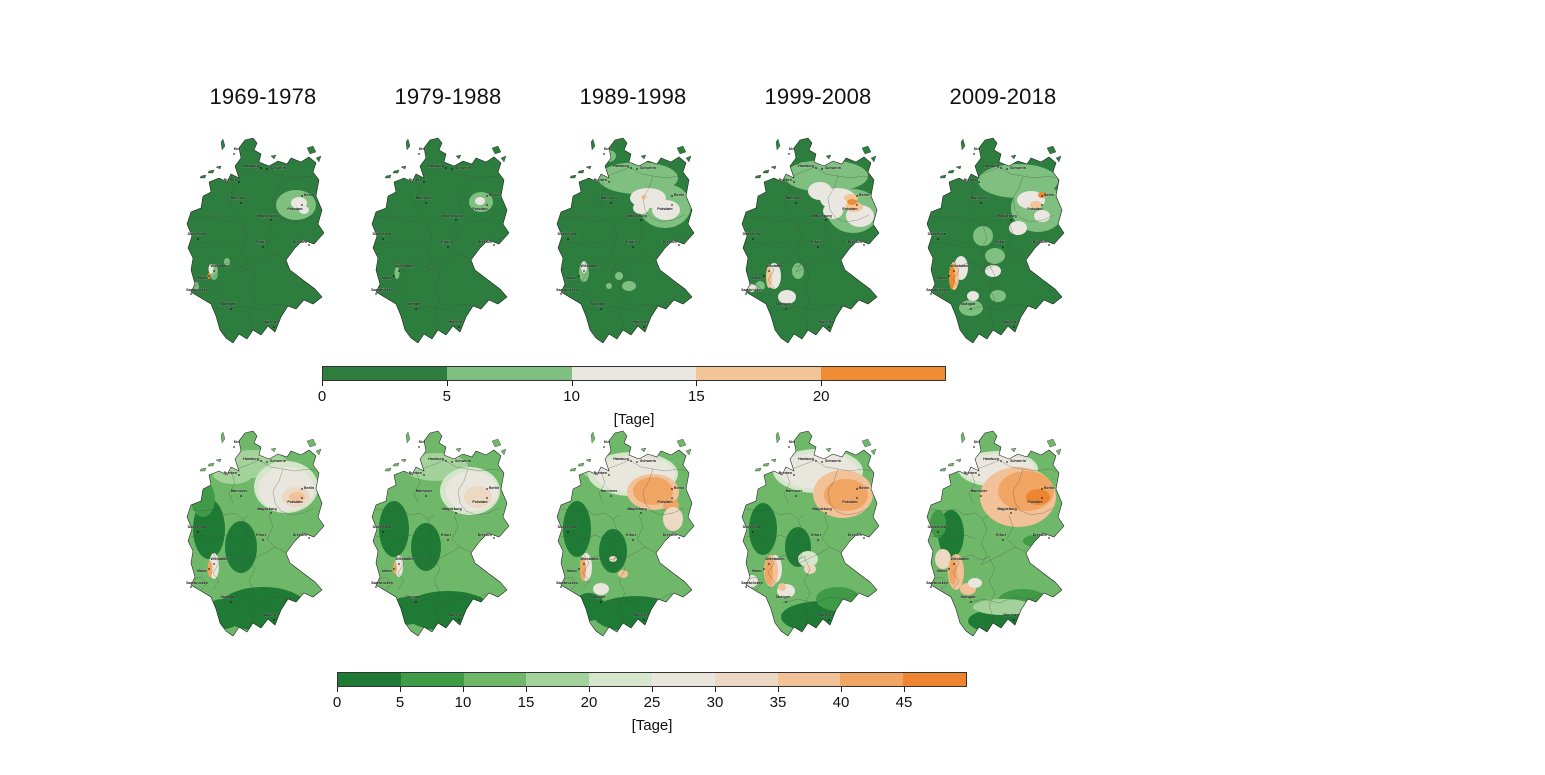  What do you see at coordinates (1000, 158) in the screenshot?
I see `islands` at bounding box center [1000, 158].